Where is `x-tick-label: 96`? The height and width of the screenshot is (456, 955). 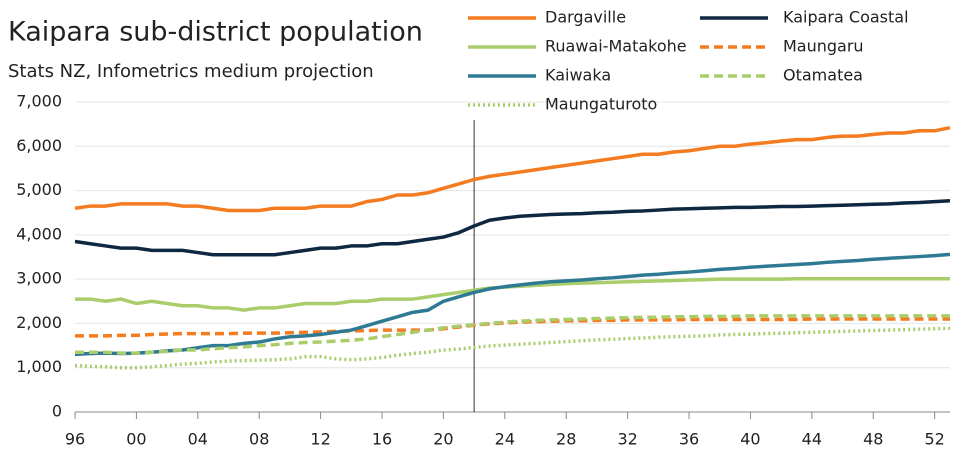
x-tick-label: 96 is located at coordinates (75, 439).